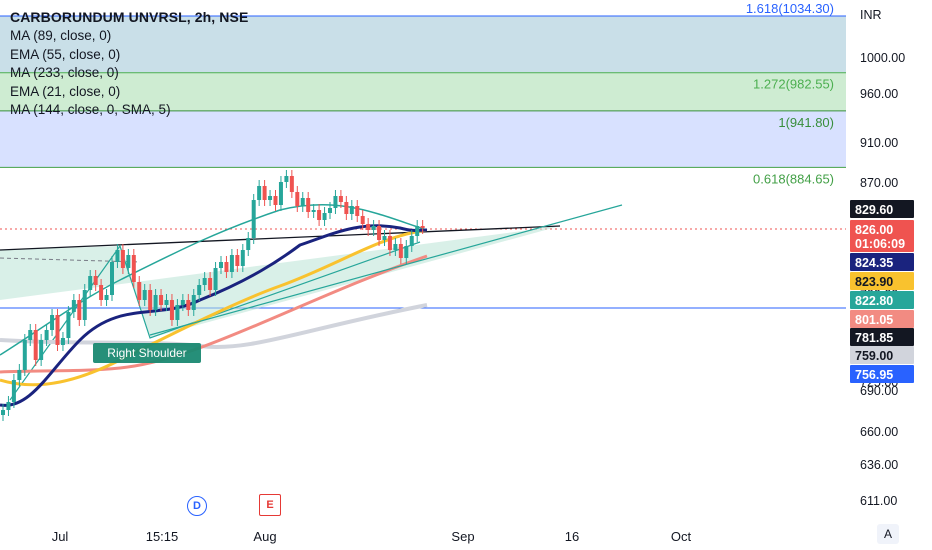  Describe the element at coordinates (280, 238) in the screenshot. I see `neckline` at that location.